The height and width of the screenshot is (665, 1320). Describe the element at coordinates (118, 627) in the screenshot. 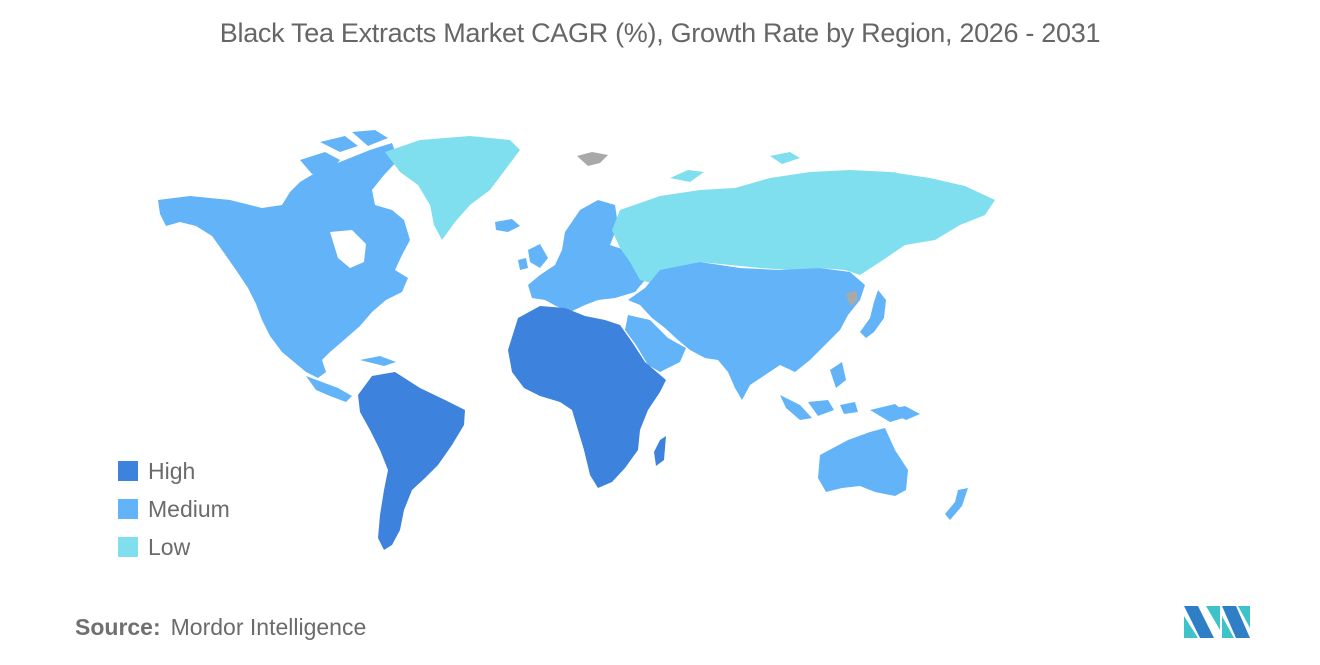

I see `source-label: Source:` at that location.